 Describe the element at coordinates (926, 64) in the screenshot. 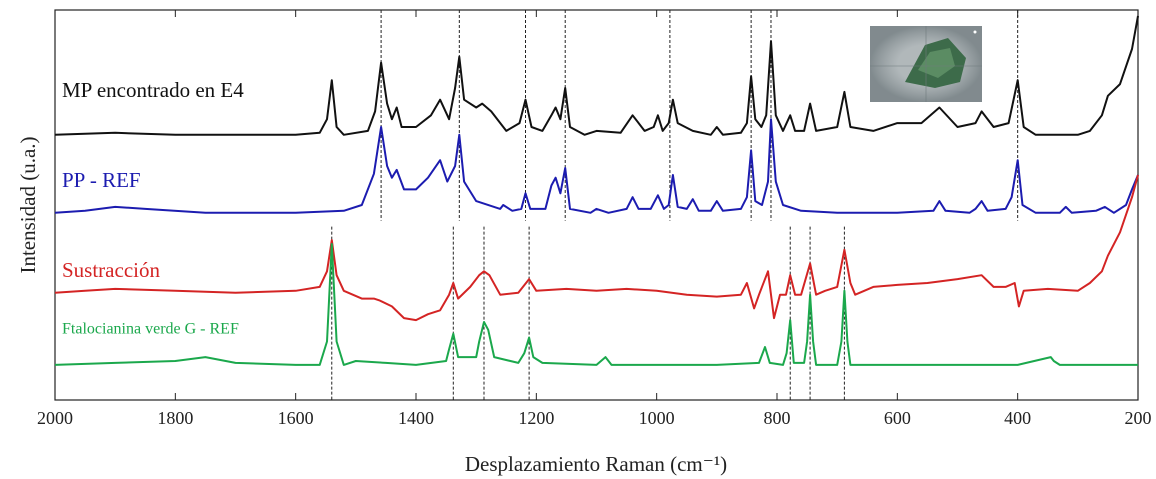

I see `inset-photo` at that location.